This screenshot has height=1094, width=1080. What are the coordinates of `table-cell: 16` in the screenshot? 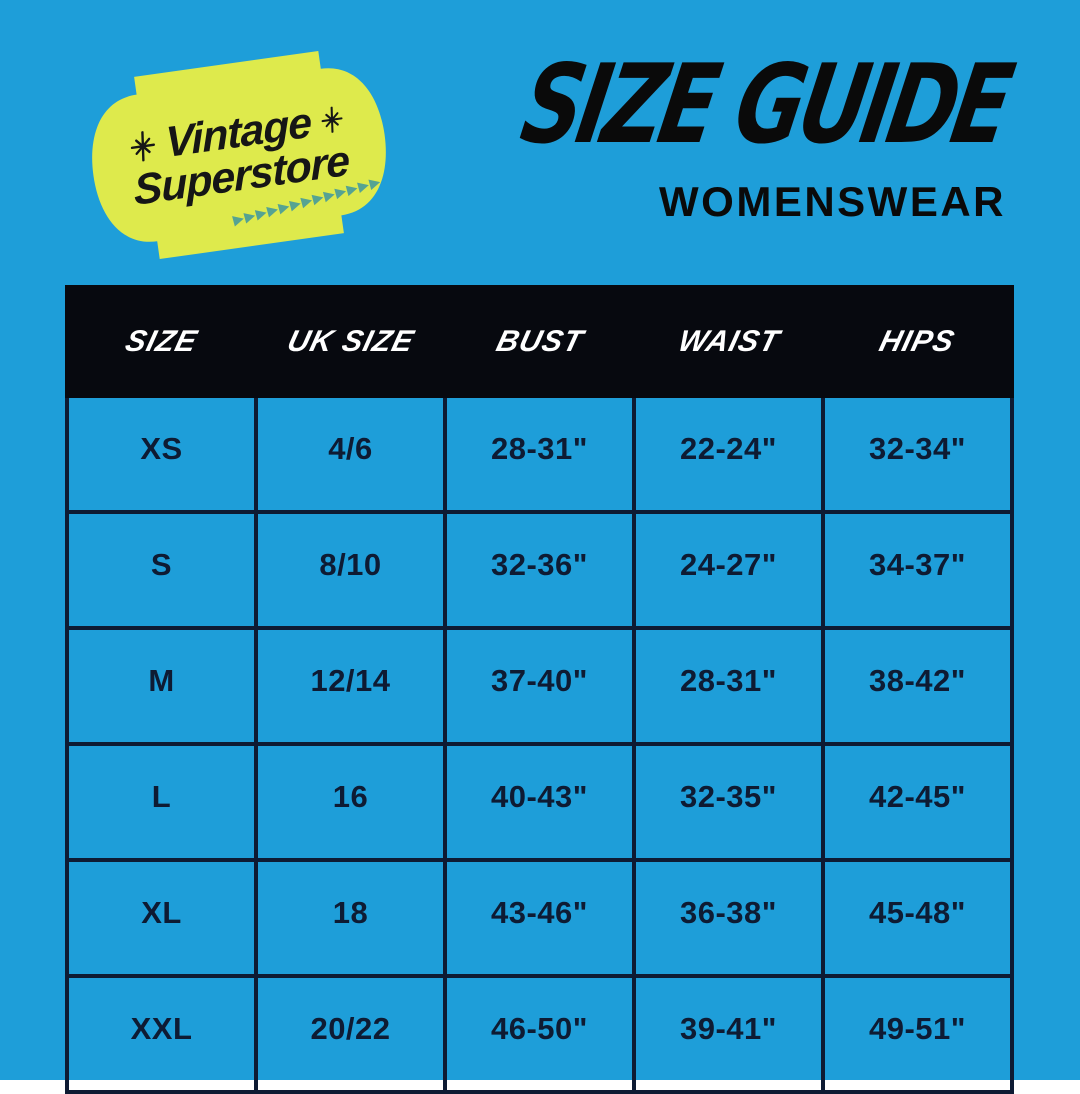 It's located at (350, 802).